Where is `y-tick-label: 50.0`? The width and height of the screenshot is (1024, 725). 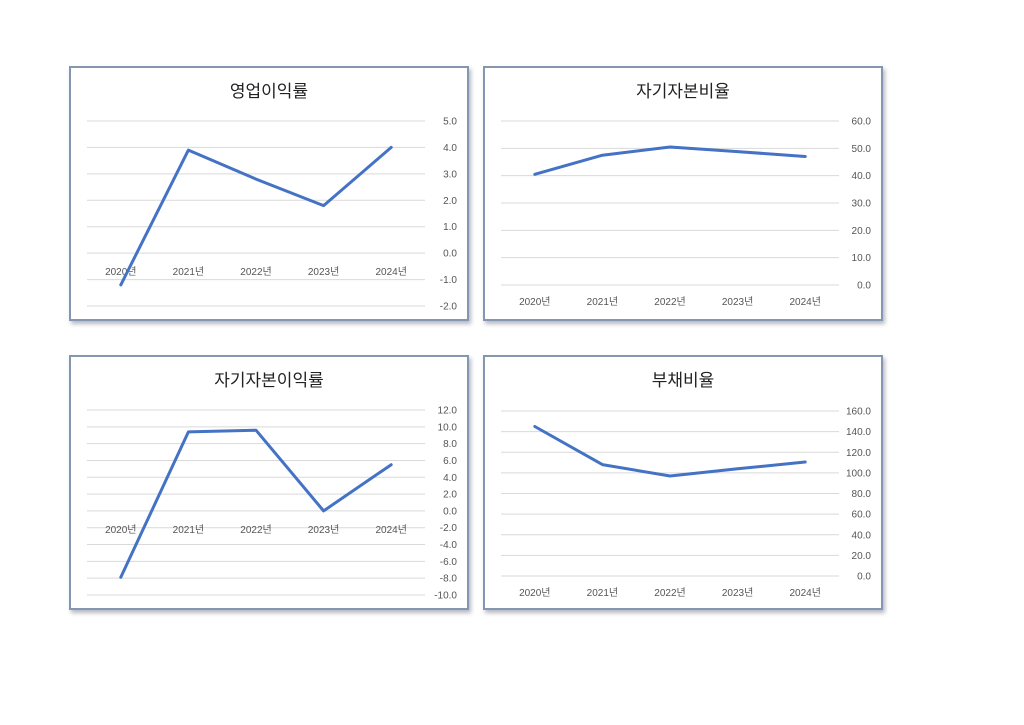 y-tick-label: 50.0 is located at coordinates (862, 149).